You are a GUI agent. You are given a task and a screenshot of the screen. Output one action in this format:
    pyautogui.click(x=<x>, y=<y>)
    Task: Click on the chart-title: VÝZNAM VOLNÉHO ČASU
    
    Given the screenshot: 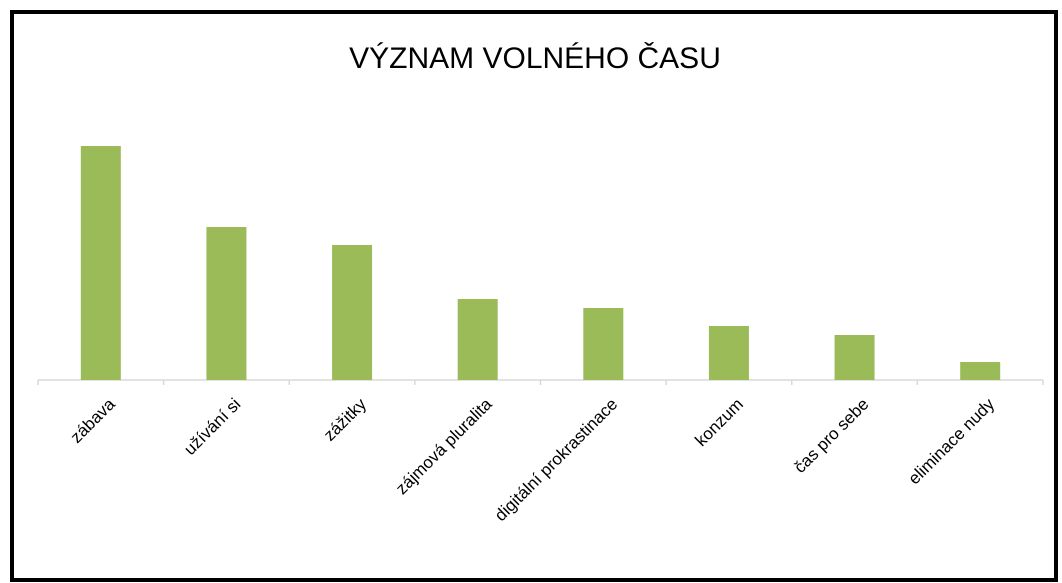 What is the action you would take?
    pyautogui.click(x=535, y=58)
    